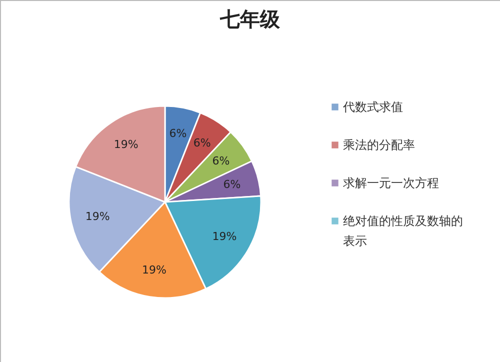 This screenshot has width=500, height=362. I want to click on legend-label: 乘法的分配率, so click(379, 145).